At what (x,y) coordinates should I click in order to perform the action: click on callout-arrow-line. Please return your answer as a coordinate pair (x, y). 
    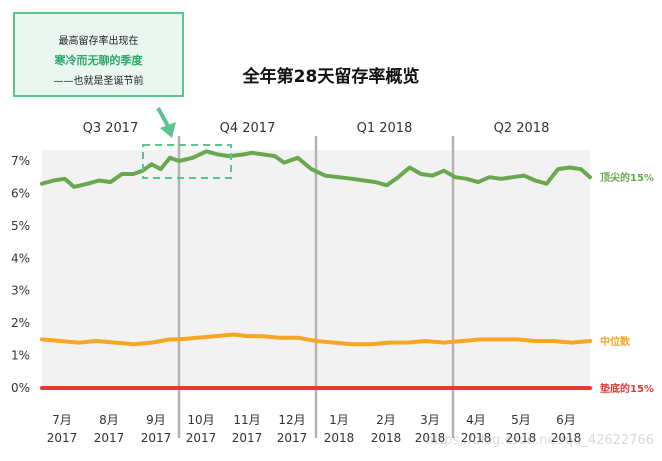
    Looking at the image, I should click on (163, 117).